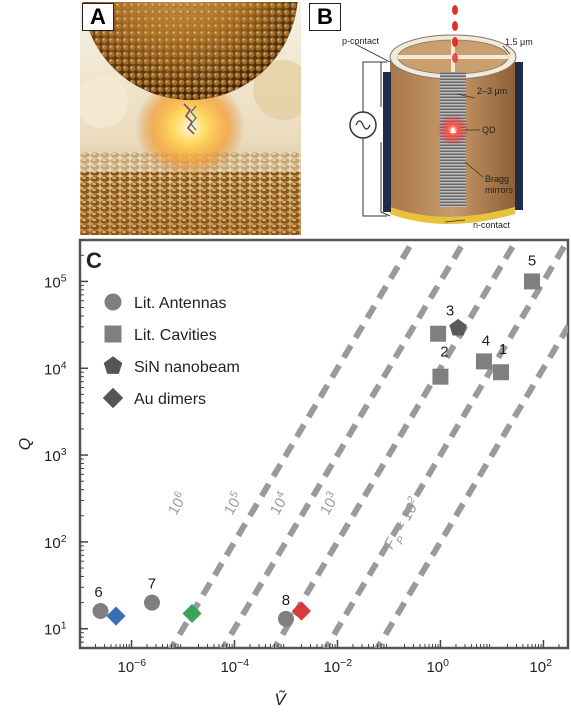 This screenshot has width=571, height=714. Describe the element at coordinates (492, 225) in the screenshot. I see `n-contact-label: n-contact` at that location.